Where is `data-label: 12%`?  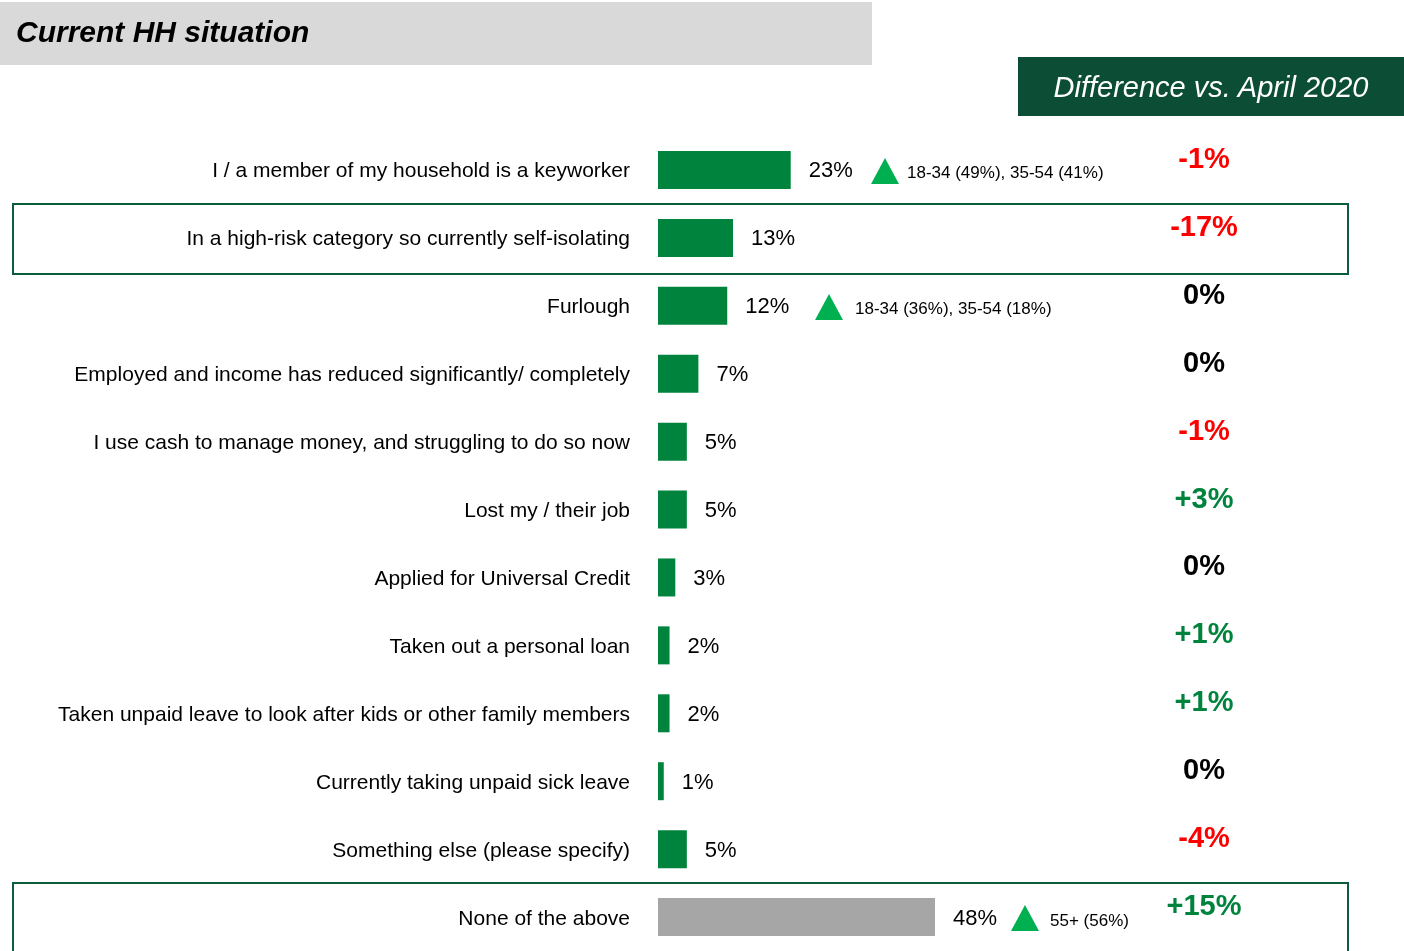 data-label: 12% is located at coordinates (767, 306).